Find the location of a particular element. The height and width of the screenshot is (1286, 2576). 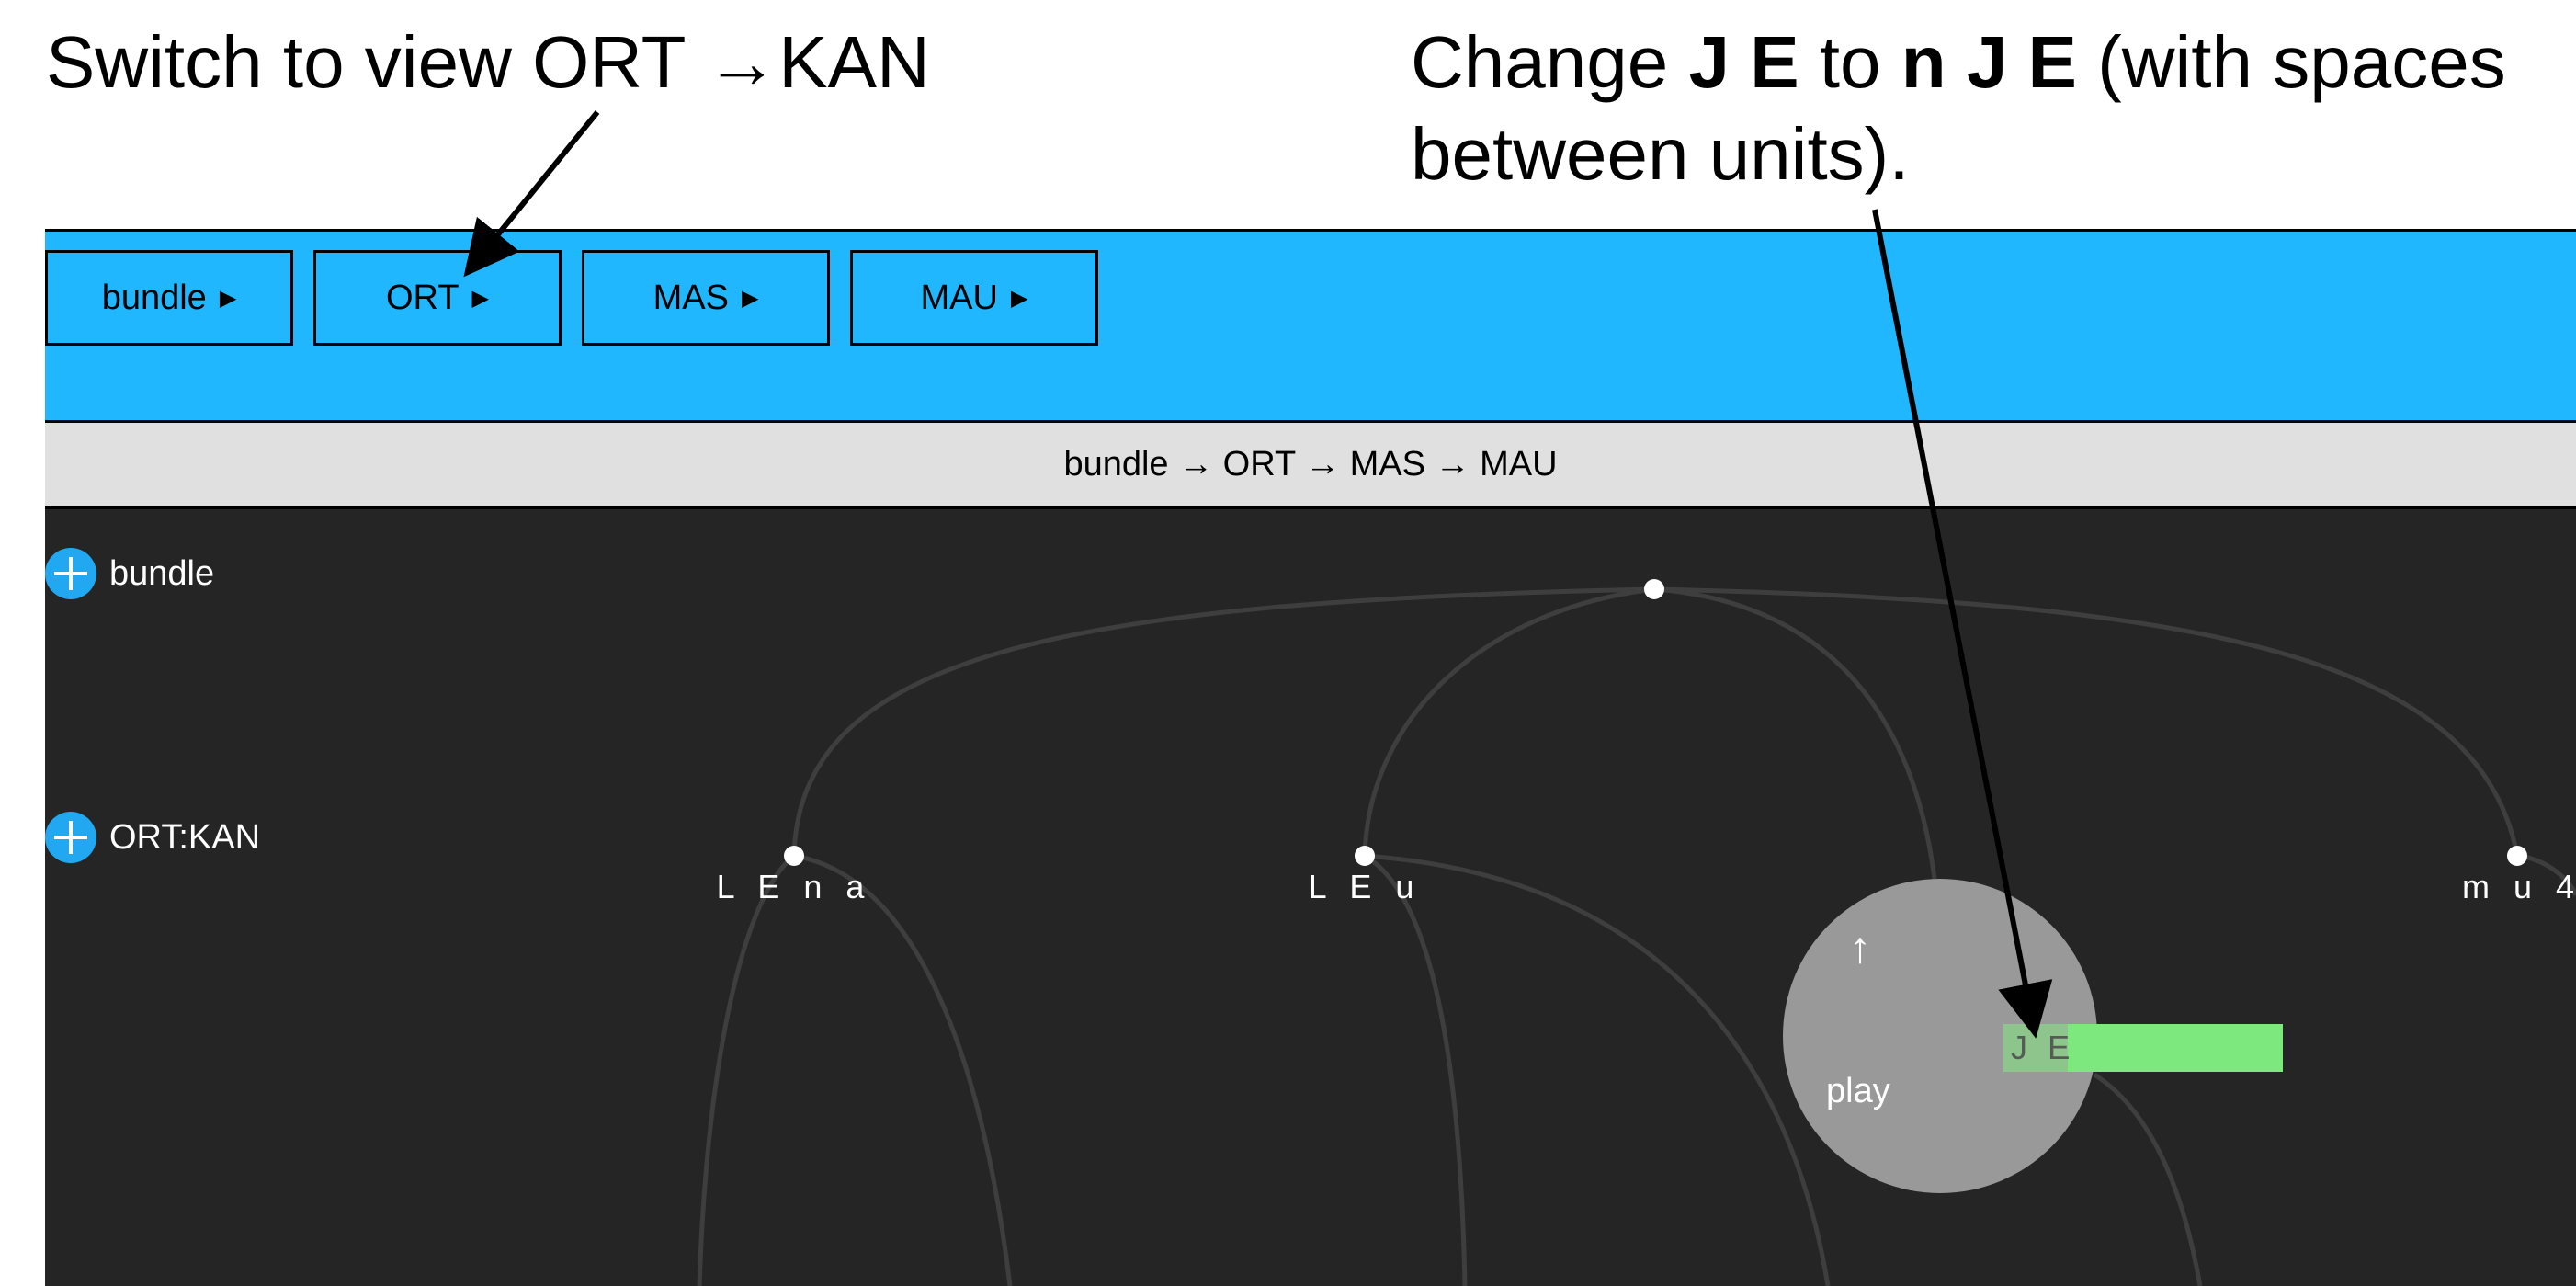

tier-label-ort-kan: ORT:KAN is located at coordinates (152, 837).